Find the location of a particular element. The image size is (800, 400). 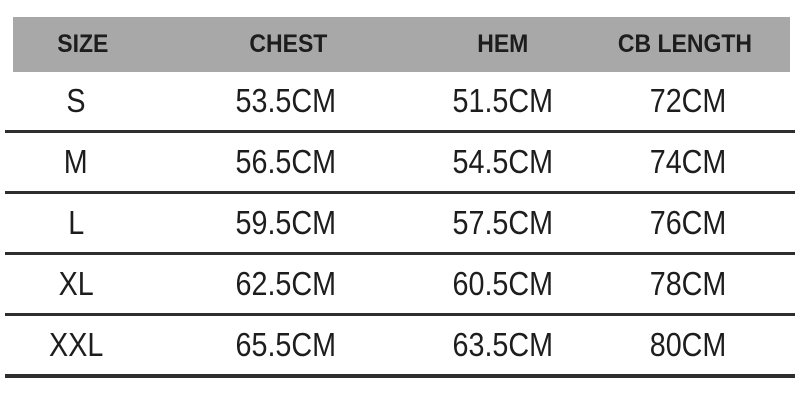

column-header-size: SIZE is located at coordinates (83, 44).